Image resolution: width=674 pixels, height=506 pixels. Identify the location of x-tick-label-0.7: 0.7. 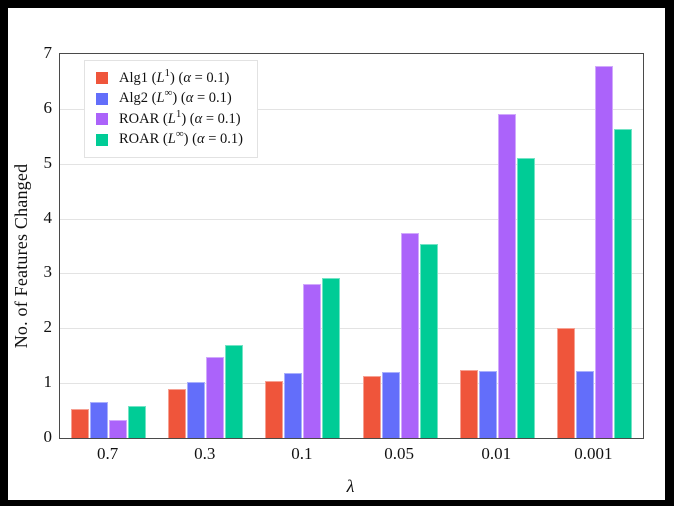
(107, 453).